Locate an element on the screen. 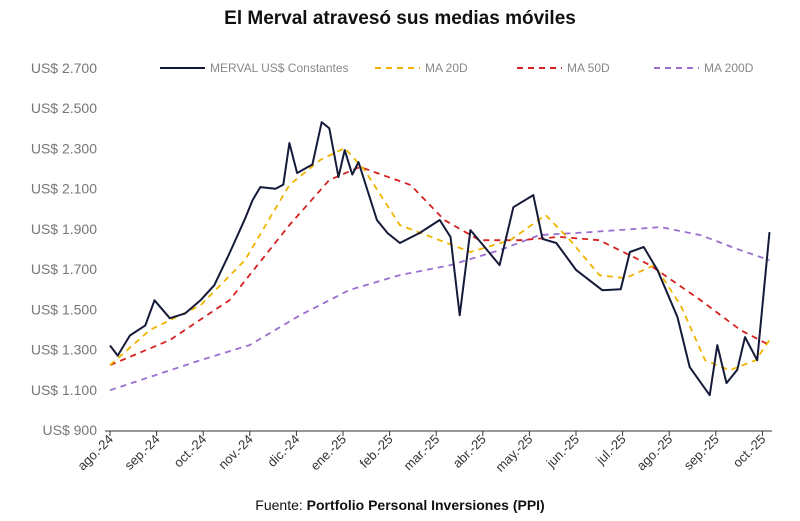 The width and height of the screenshot is (800, 521). y-tick-label: US$ 1.500 is located at coordinates (64, 309).